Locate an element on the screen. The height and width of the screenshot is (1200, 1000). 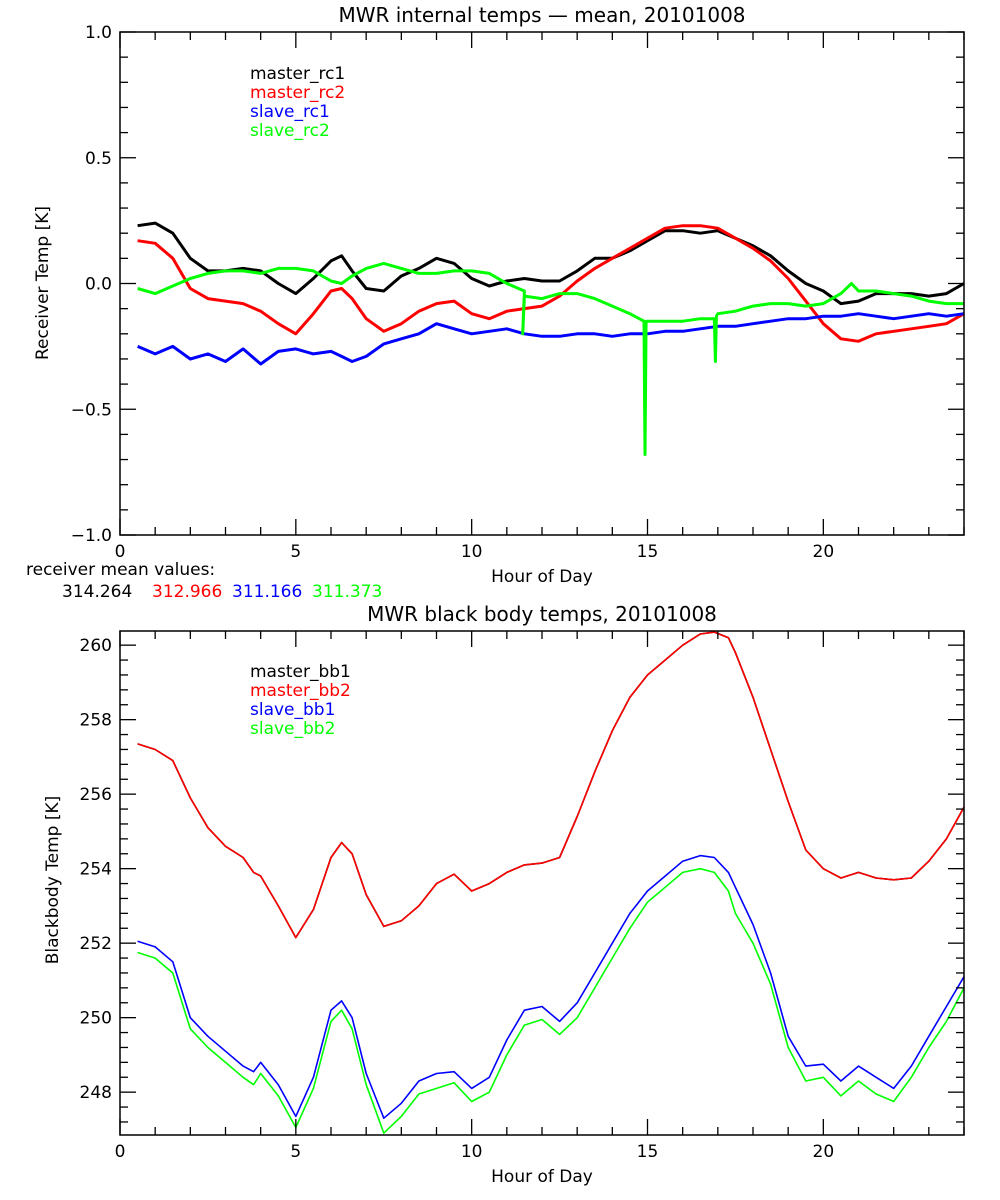
y-tick-label: 254 is located at coordinates (96, 870).